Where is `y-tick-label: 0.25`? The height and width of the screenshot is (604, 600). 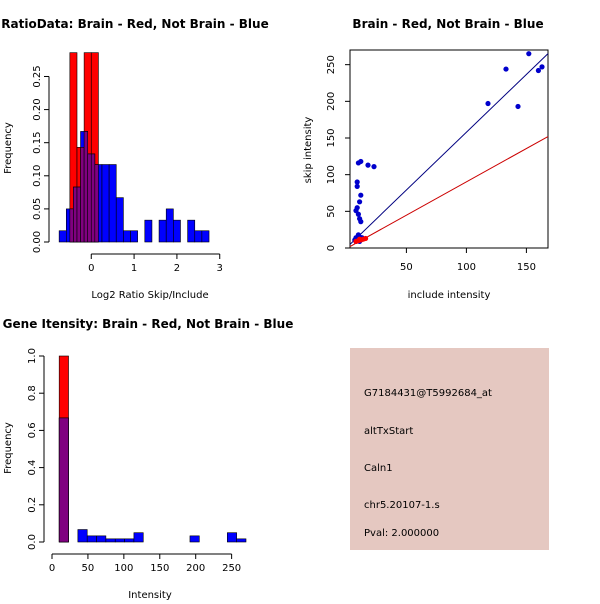 y-tick-label: 0.25 is located at coordinates (37, 76).